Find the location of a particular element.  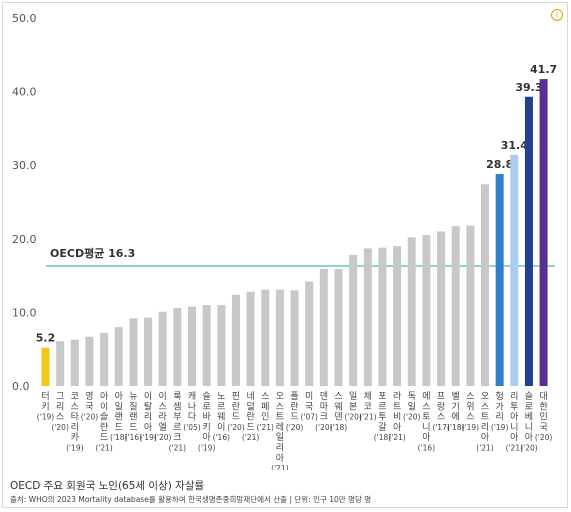

category-label: 오 is located at coordinates (485, 396).